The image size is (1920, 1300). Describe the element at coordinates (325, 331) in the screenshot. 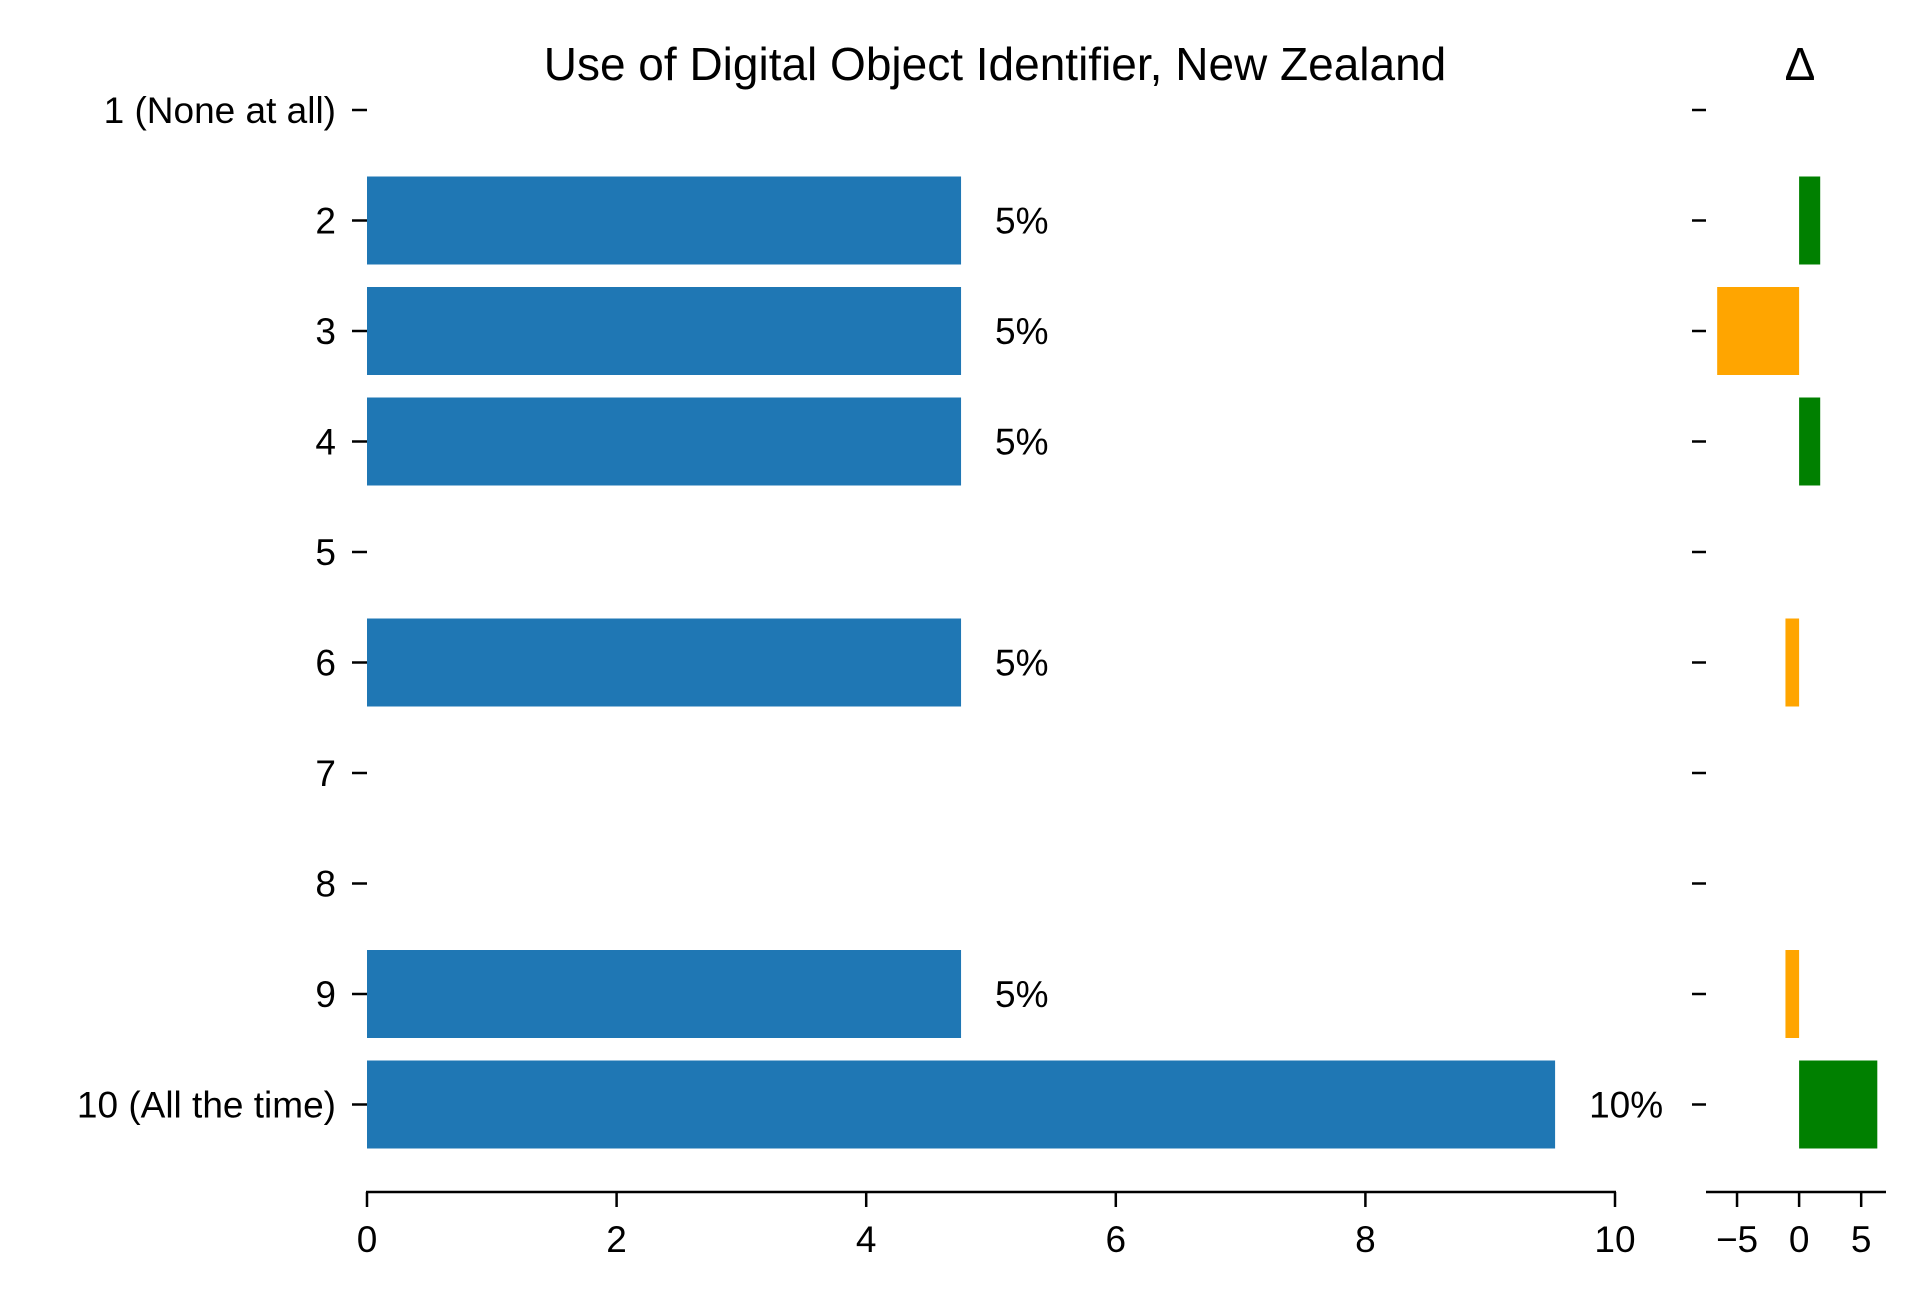

I see `category-label: 3` at that location.